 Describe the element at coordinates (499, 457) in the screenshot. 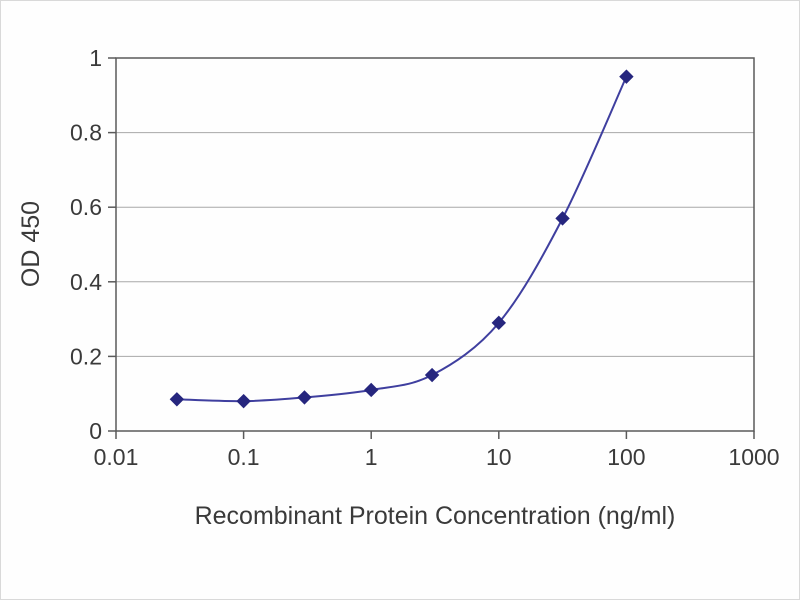

I see `svg-text: 10` at that location.